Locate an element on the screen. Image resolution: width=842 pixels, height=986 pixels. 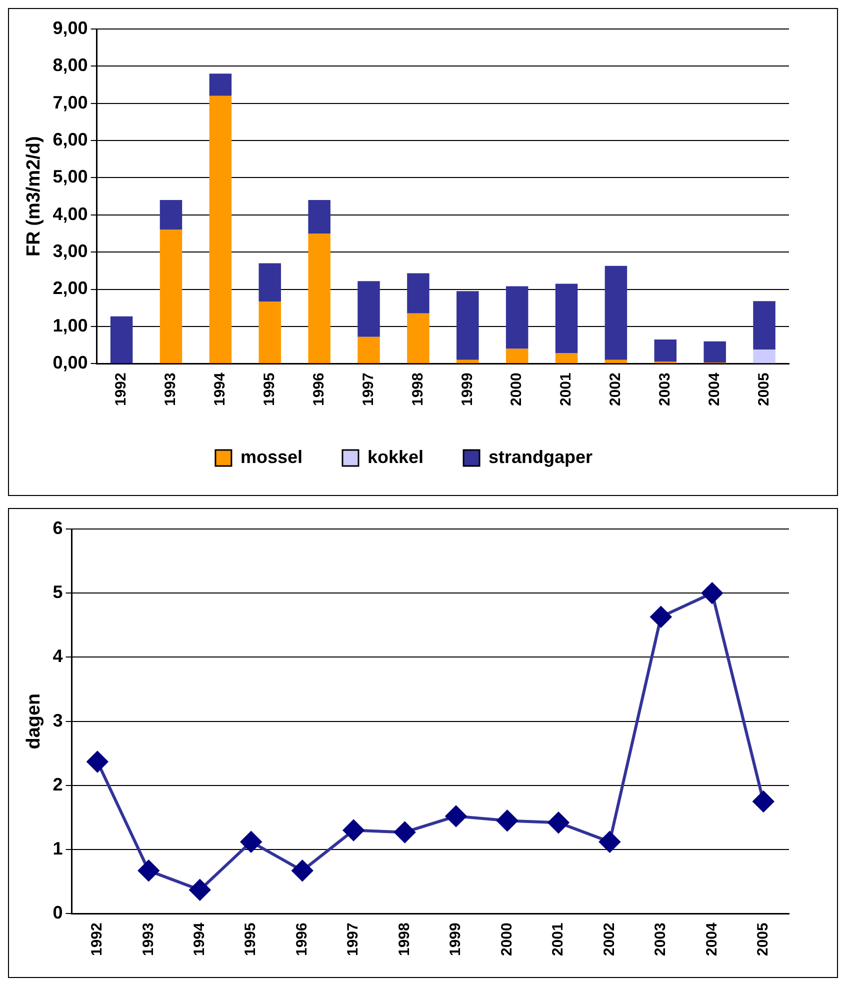
y-tick-label: 3 is located at coordinates (57, 720).